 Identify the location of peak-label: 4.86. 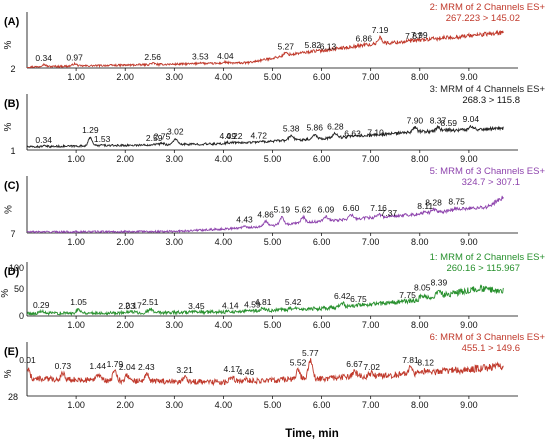
(265, 214).